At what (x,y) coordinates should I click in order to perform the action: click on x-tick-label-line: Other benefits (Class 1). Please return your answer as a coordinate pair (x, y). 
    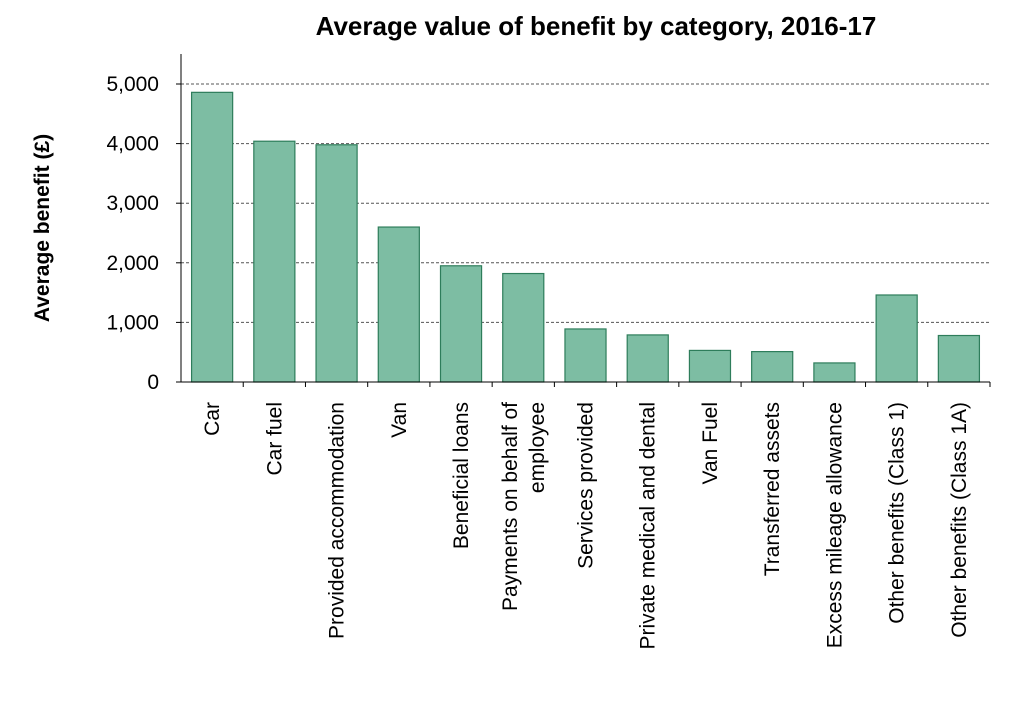
    Looking at the image, I should click on (897, 513).